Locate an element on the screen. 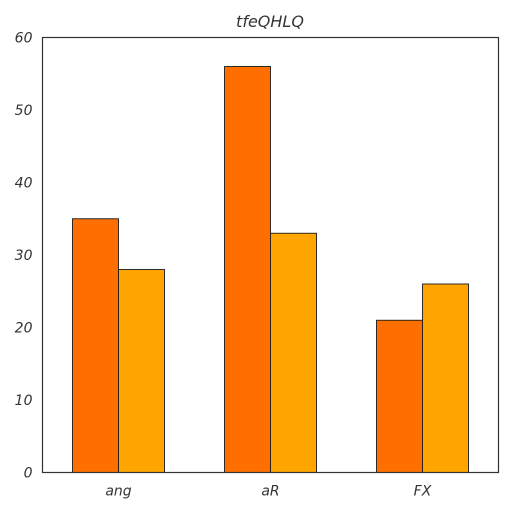  chart-title: tfeQHLQ is located at coordinates (270, 21).